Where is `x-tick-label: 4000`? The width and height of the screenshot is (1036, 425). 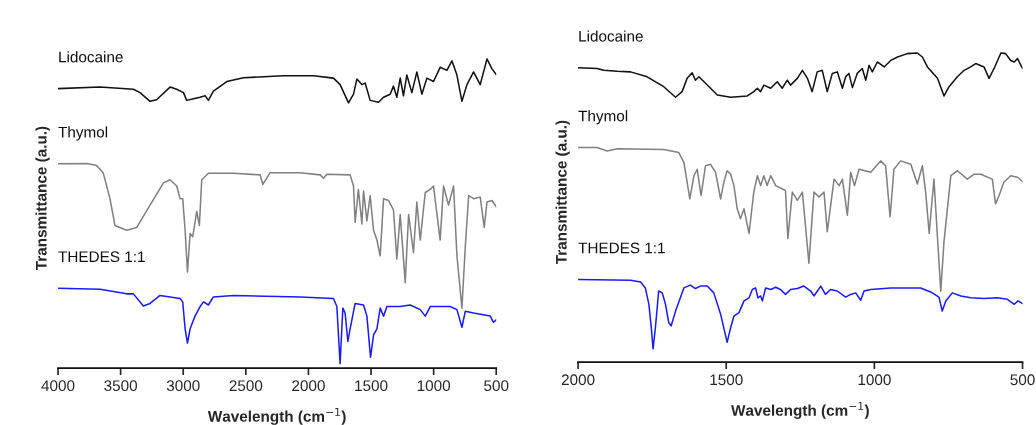 x-tick-label: 4000 is located at coordinates (58, 386).